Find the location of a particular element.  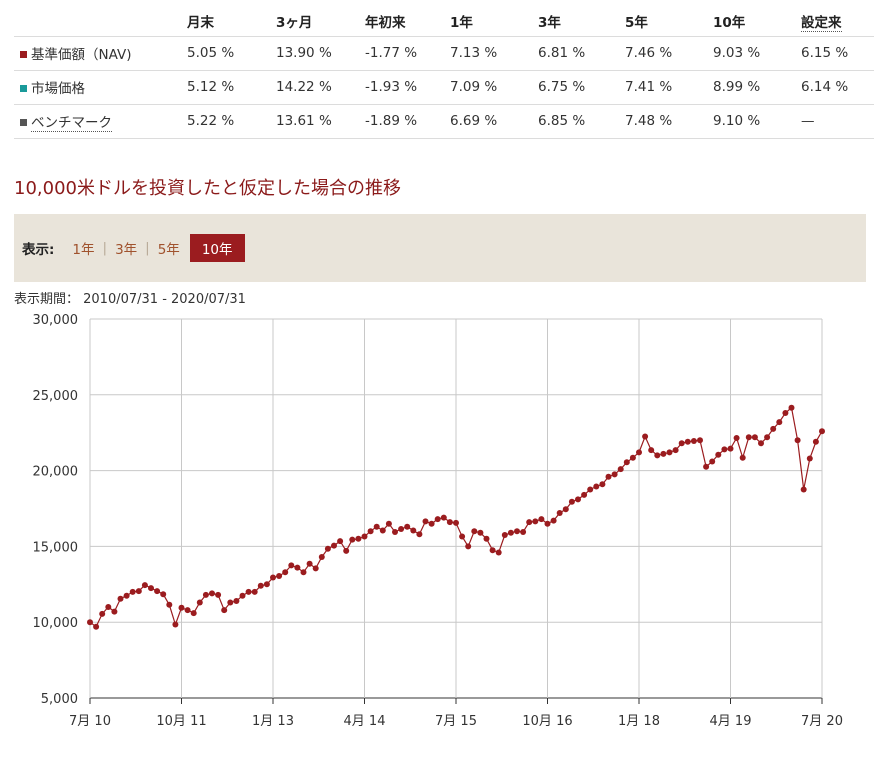

table-cell: -1.89 % is located at coordinates (403, 121).